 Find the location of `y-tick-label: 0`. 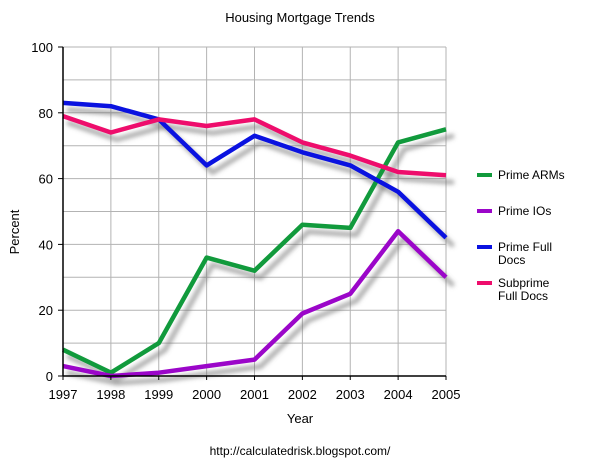

y-tick-label: 0 is located at coordinates (49, 376).